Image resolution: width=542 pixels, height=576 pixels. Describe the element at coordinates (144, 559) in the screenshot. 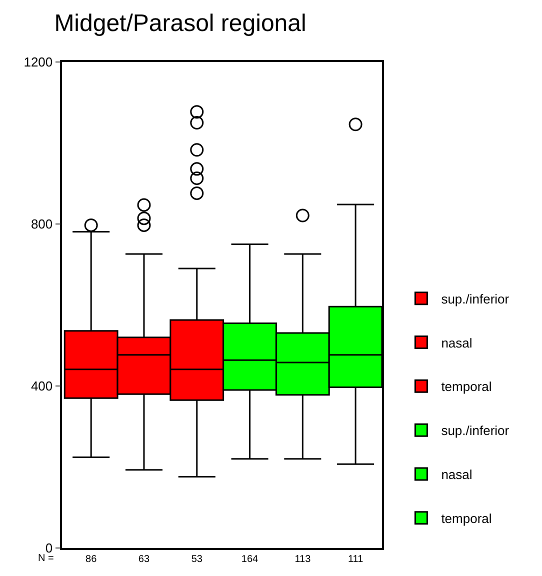

I see `x-tick-label: 63` at that location.